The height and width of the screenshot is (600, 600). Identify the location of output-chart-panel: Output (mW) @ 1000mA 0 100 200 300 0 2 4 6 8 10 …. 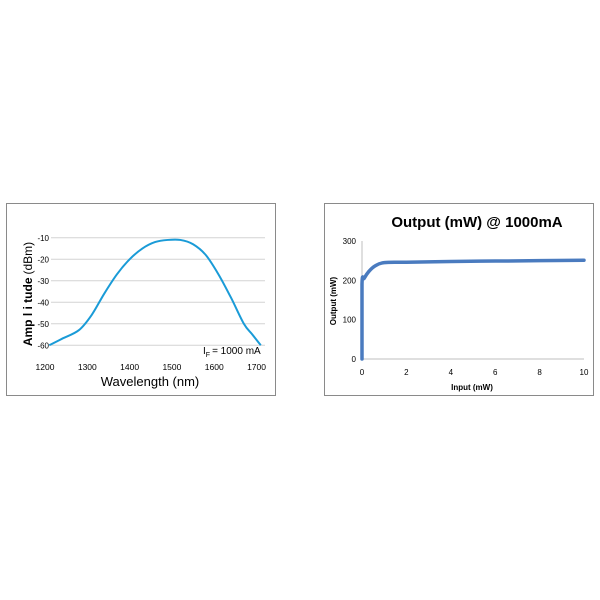
(459, 299).